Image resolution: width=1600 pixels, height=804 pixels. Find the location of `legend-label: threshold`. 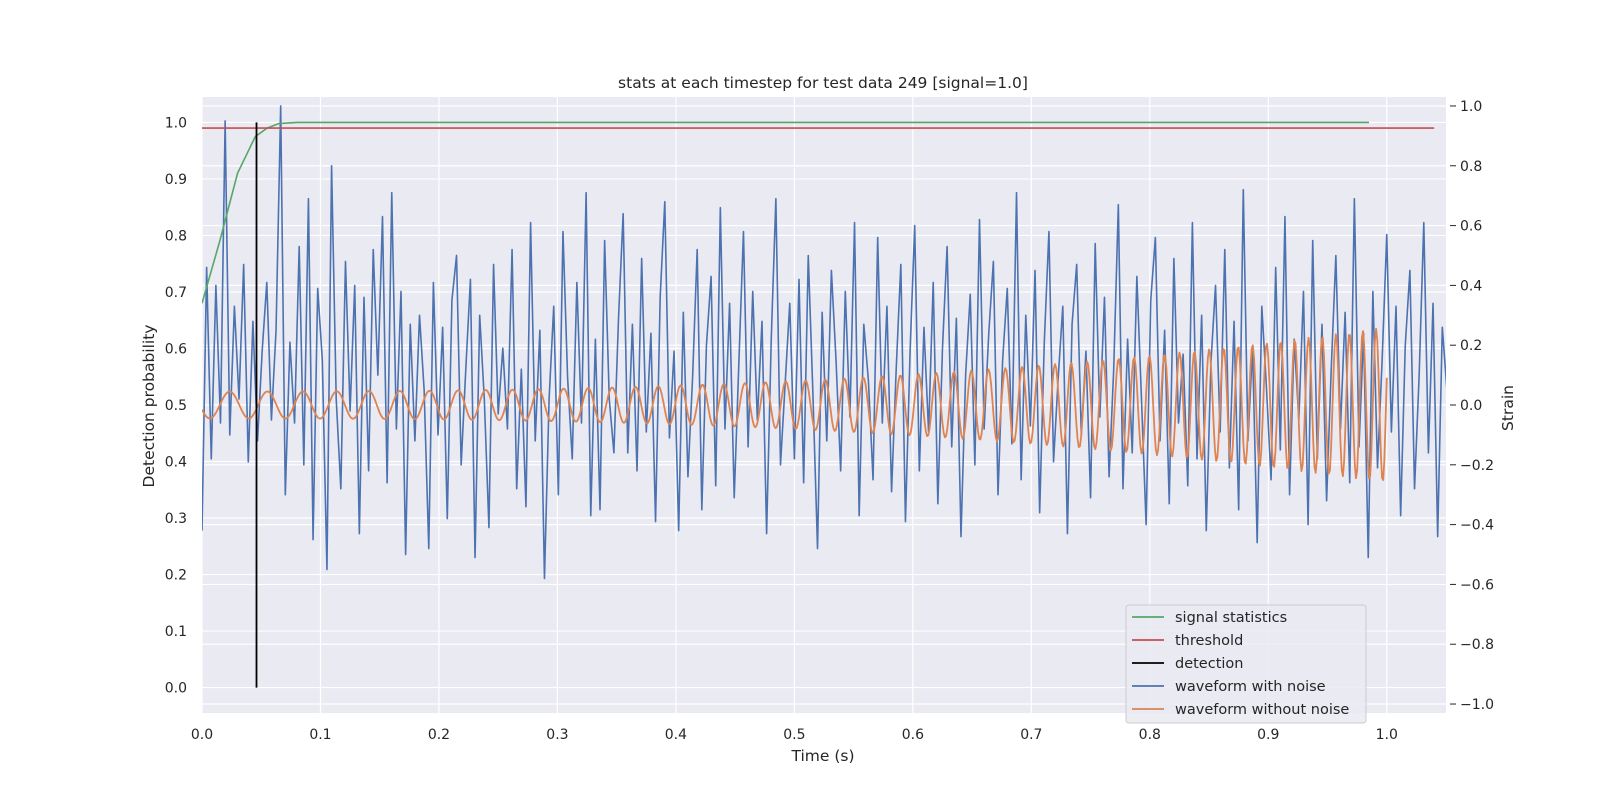

legend-label: threshold is located at coordinates (1209, 641).